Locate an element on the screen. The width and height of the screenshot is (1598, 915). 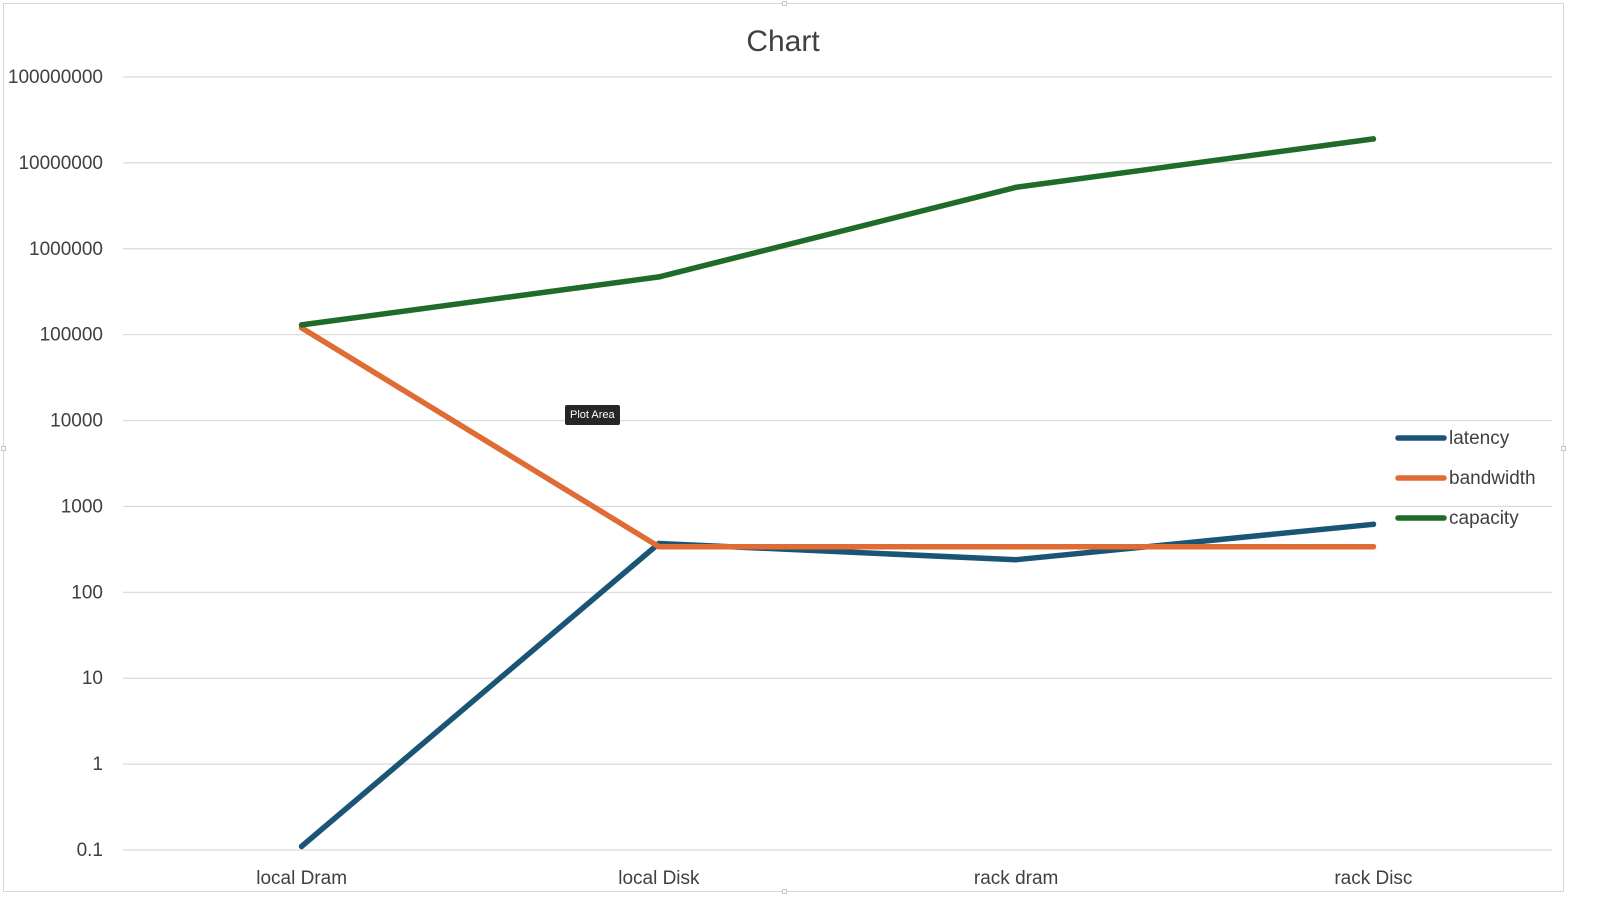
series-line is located at coordinates (837, 232).